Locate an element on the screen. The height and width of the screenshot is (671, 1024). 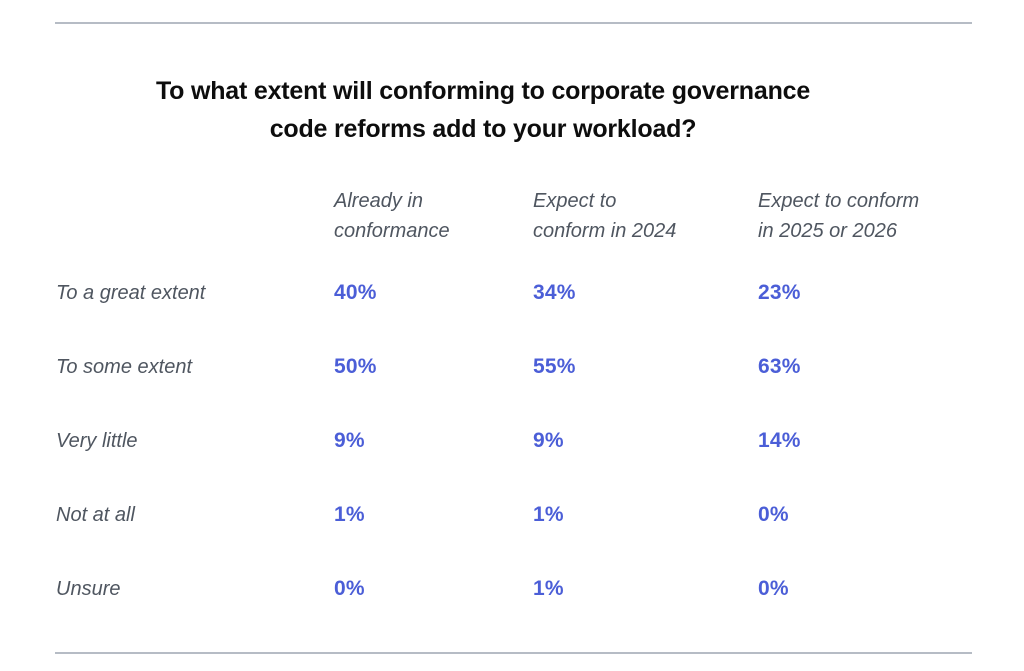
row-label-very-little: Very little is located at coordinates (97, 440).